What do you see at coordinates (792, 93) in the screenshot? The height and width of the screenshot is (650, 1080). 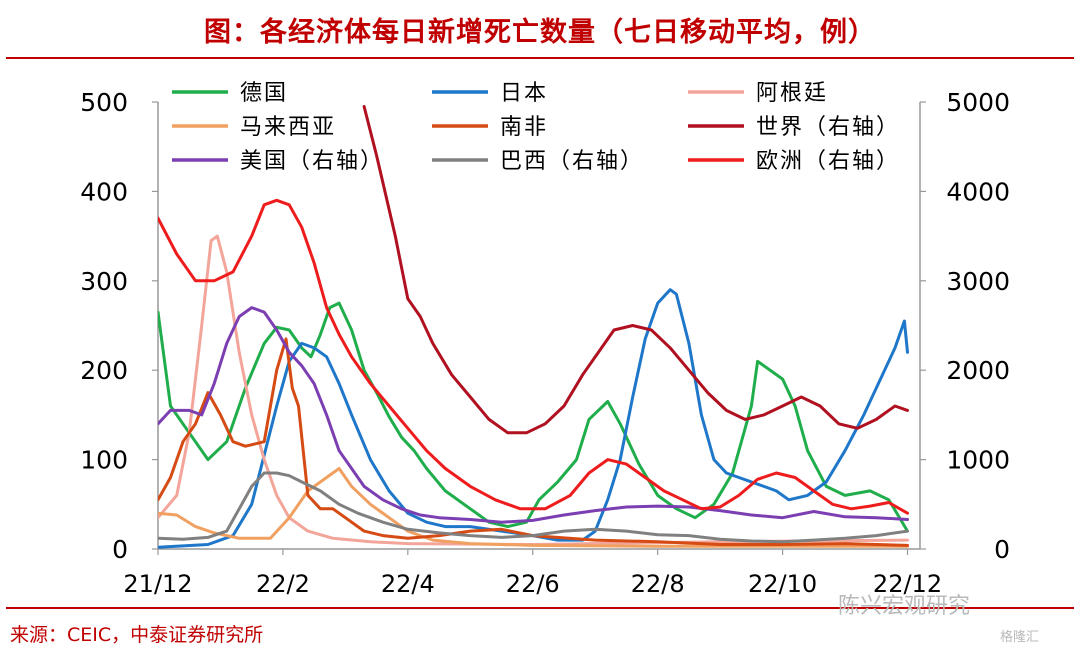 I see `legend-label: 阿根廷` at bounding box center [792, 93].